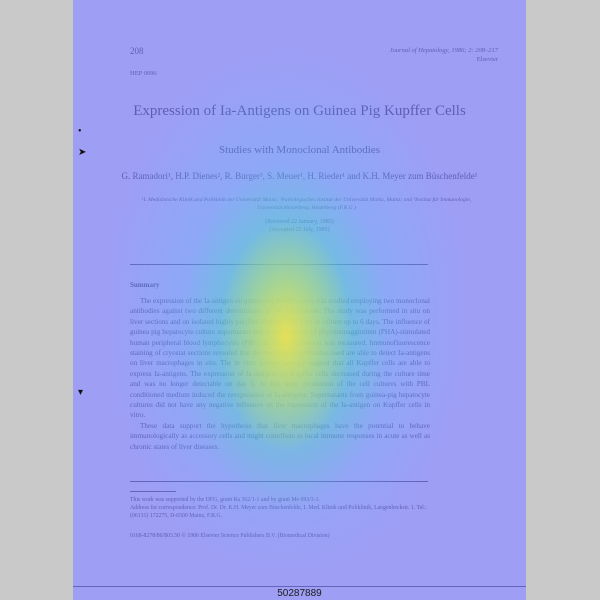 The height and width of the screenshot is (600, 600). What do you see at coordinates (299, 593) in the screenshot?
I see `document-id: 50287889` at bounding box center [299, 593].